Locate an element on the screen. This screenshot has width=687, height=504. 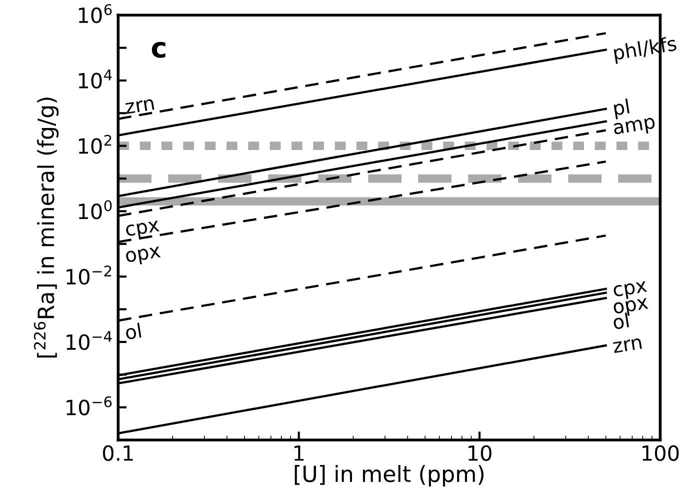
y-tick-label: 10$^{−4}$ is located at coordinates (89, 340).